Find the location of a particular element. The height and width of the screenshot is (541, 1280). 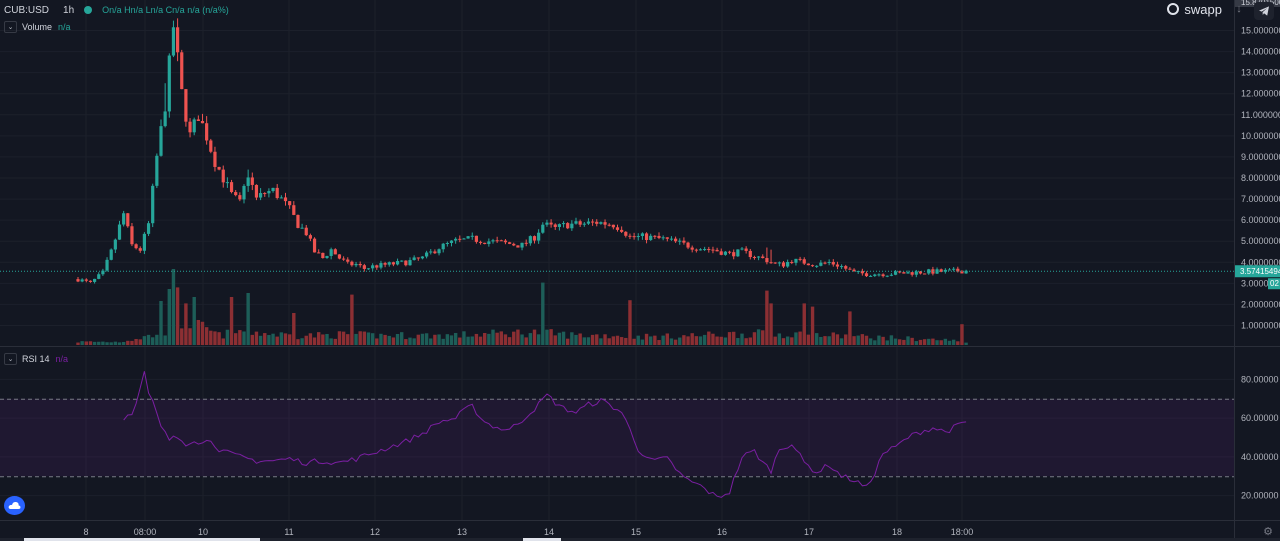

telegram-button is located at coordinates (1264, 11).